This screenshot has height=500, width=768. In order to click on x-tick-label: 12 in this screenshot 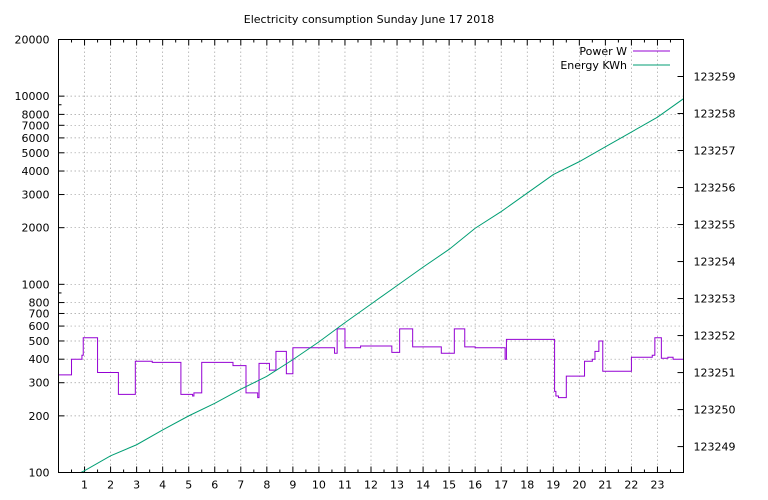, I will do `click(371, 485)`.